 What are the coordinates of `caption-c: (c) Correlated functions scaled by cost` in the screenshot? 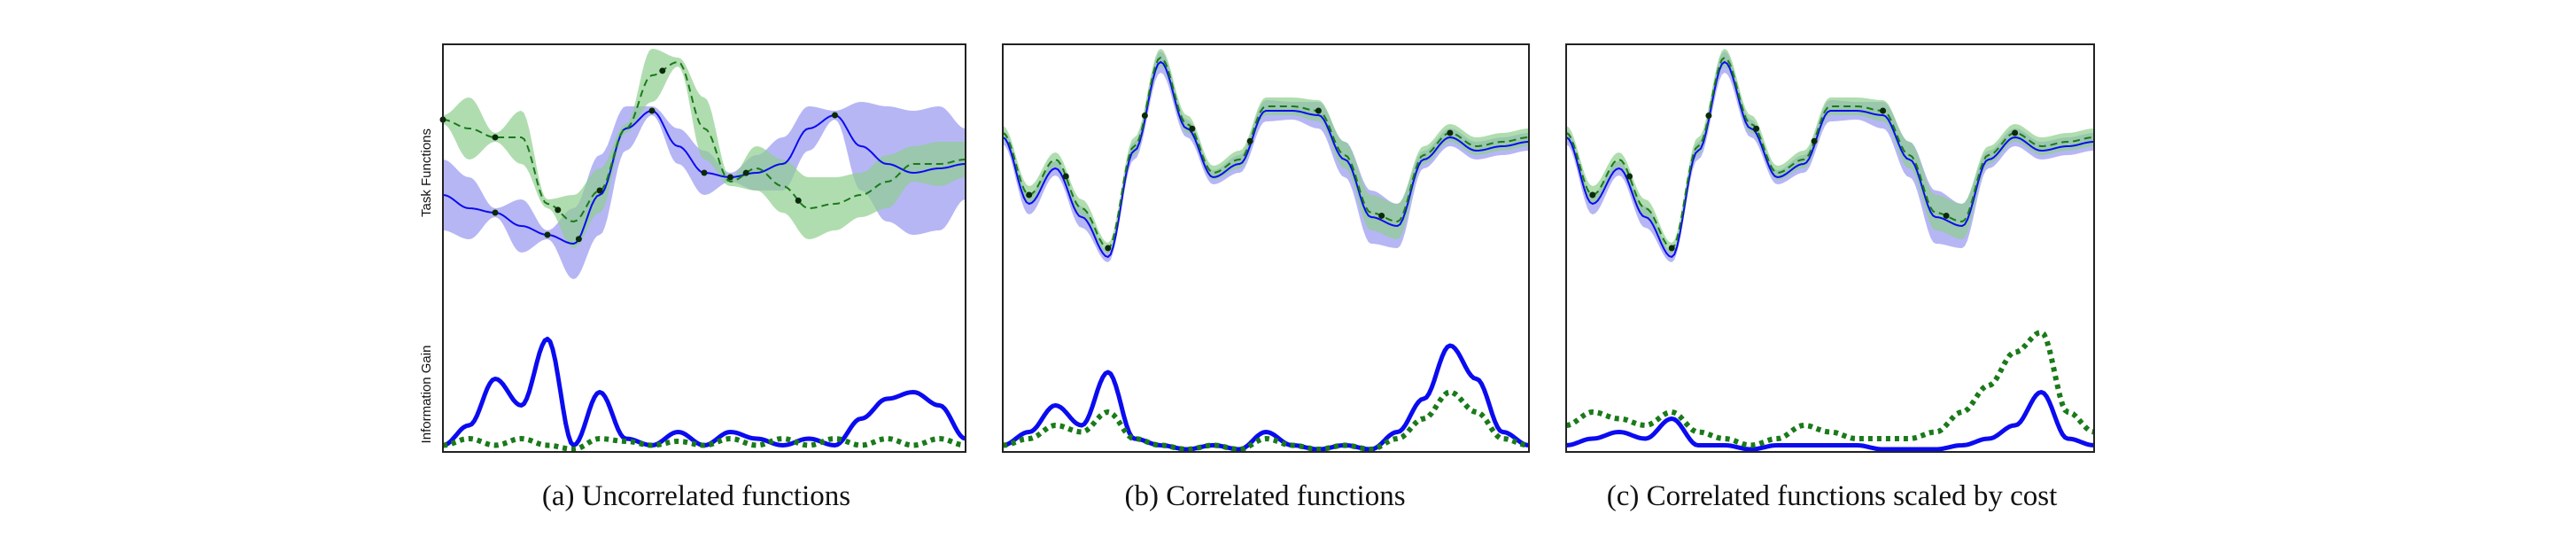 It's located at (1832, 496).